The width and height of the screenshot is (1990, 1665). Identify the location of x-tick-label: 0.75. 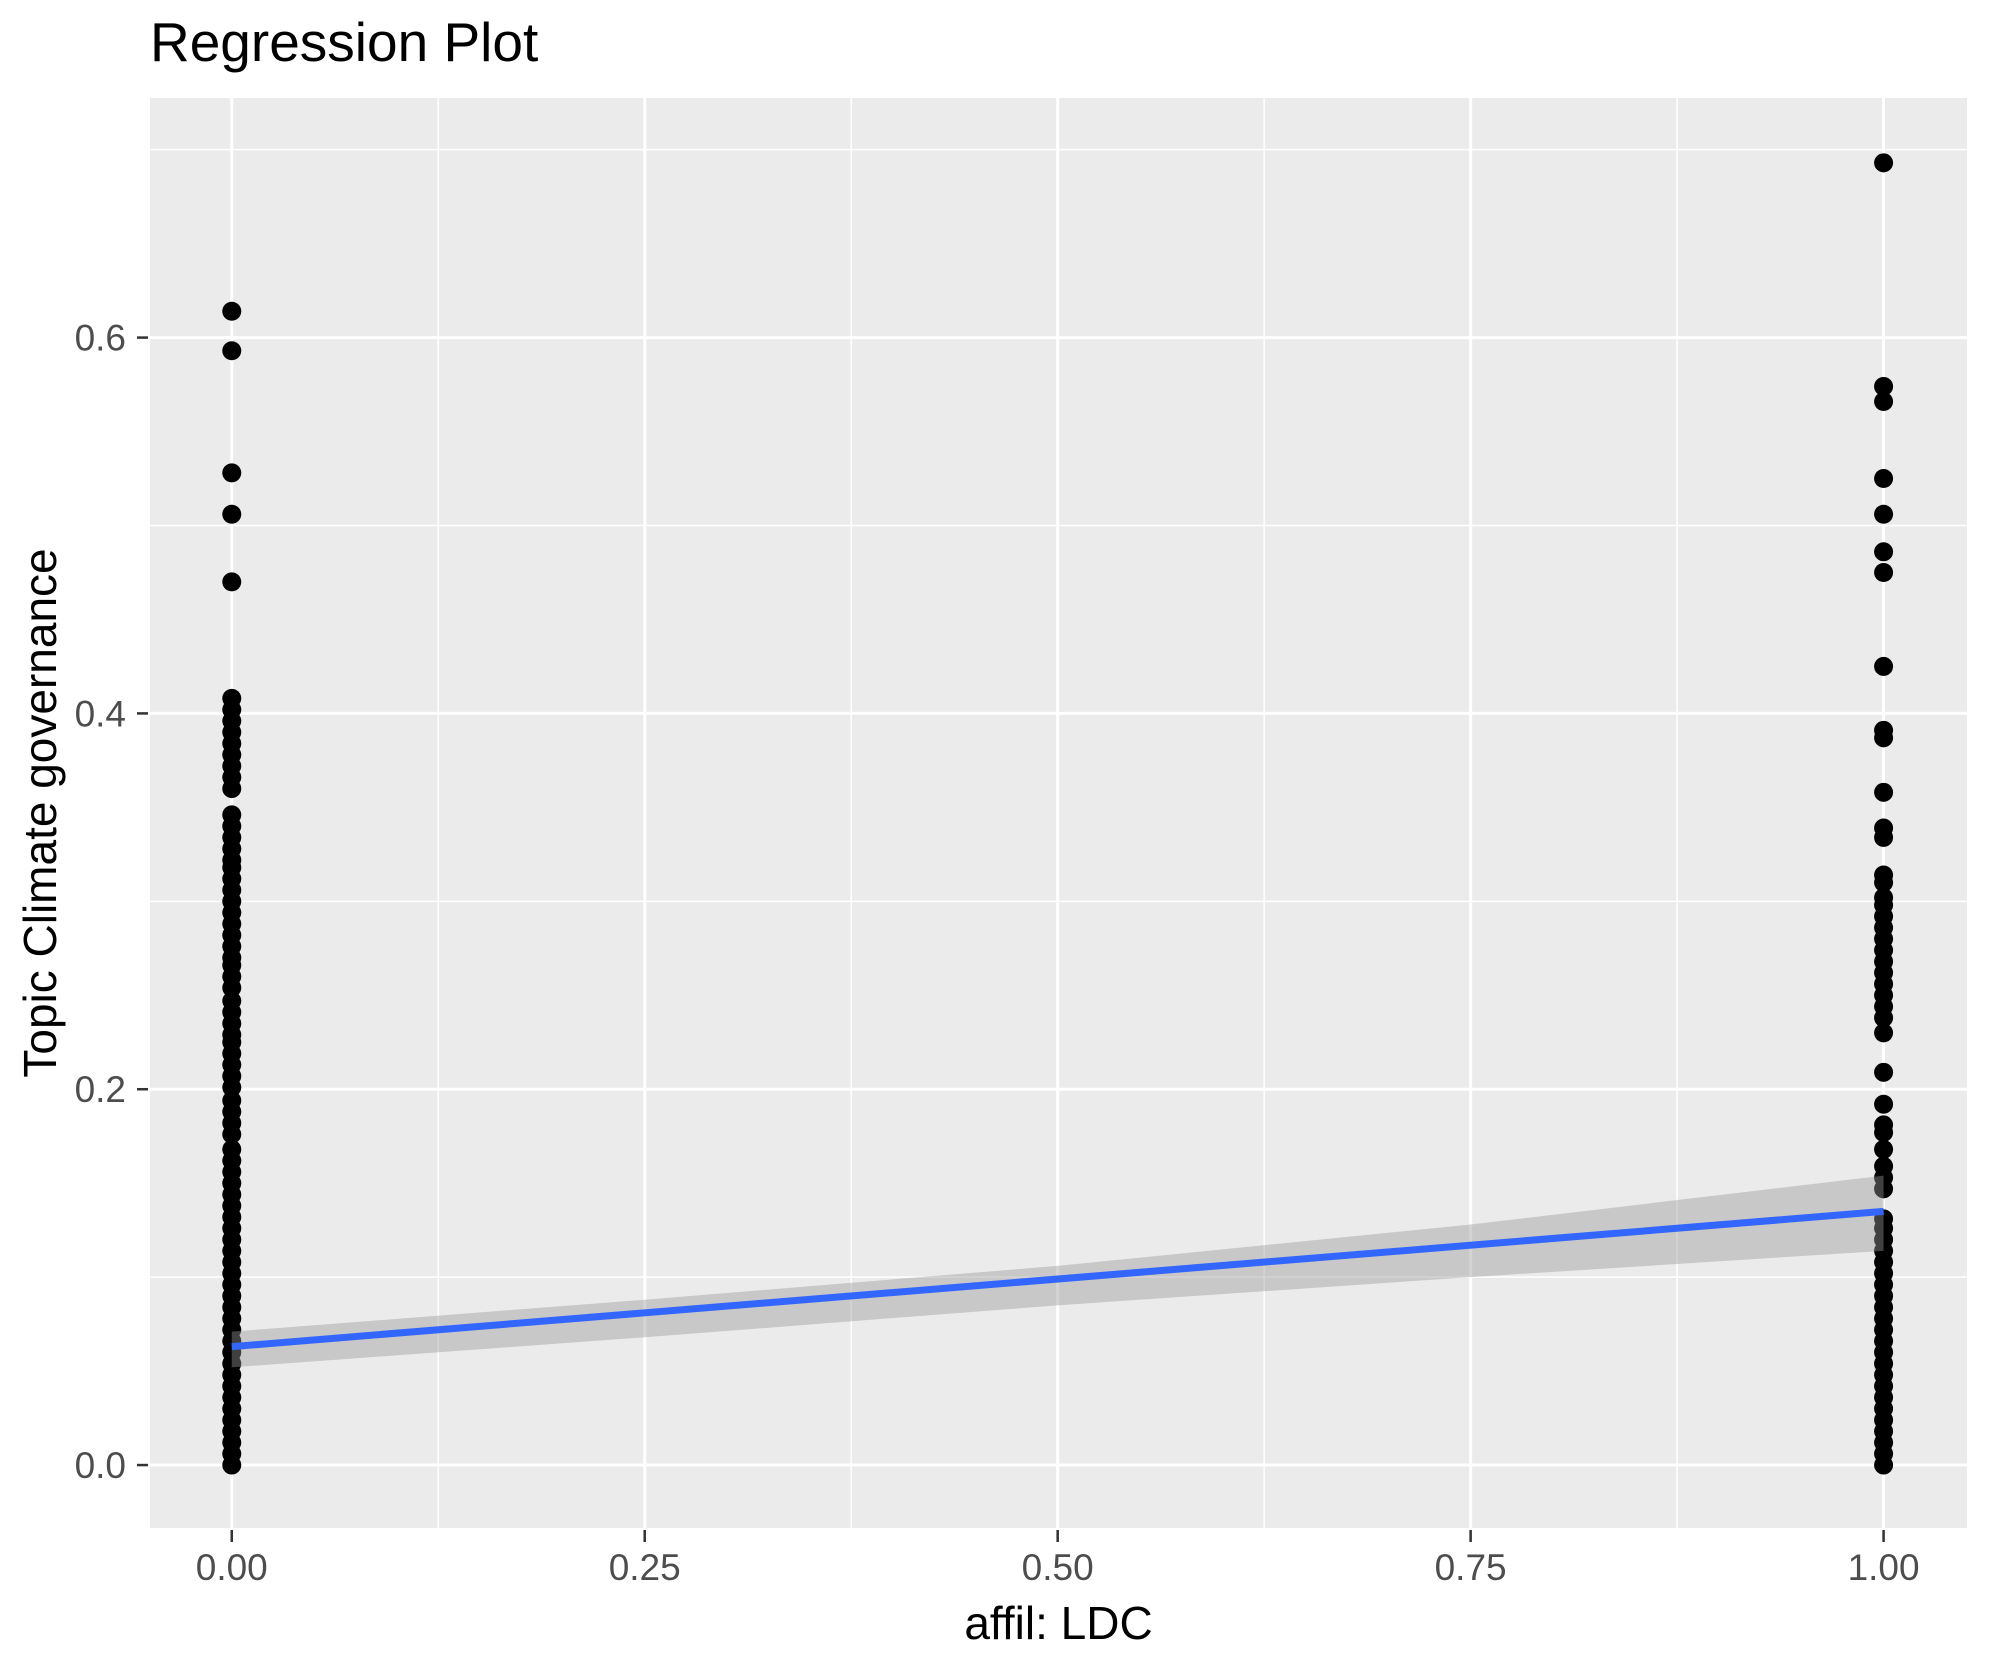
(1471, 1567).